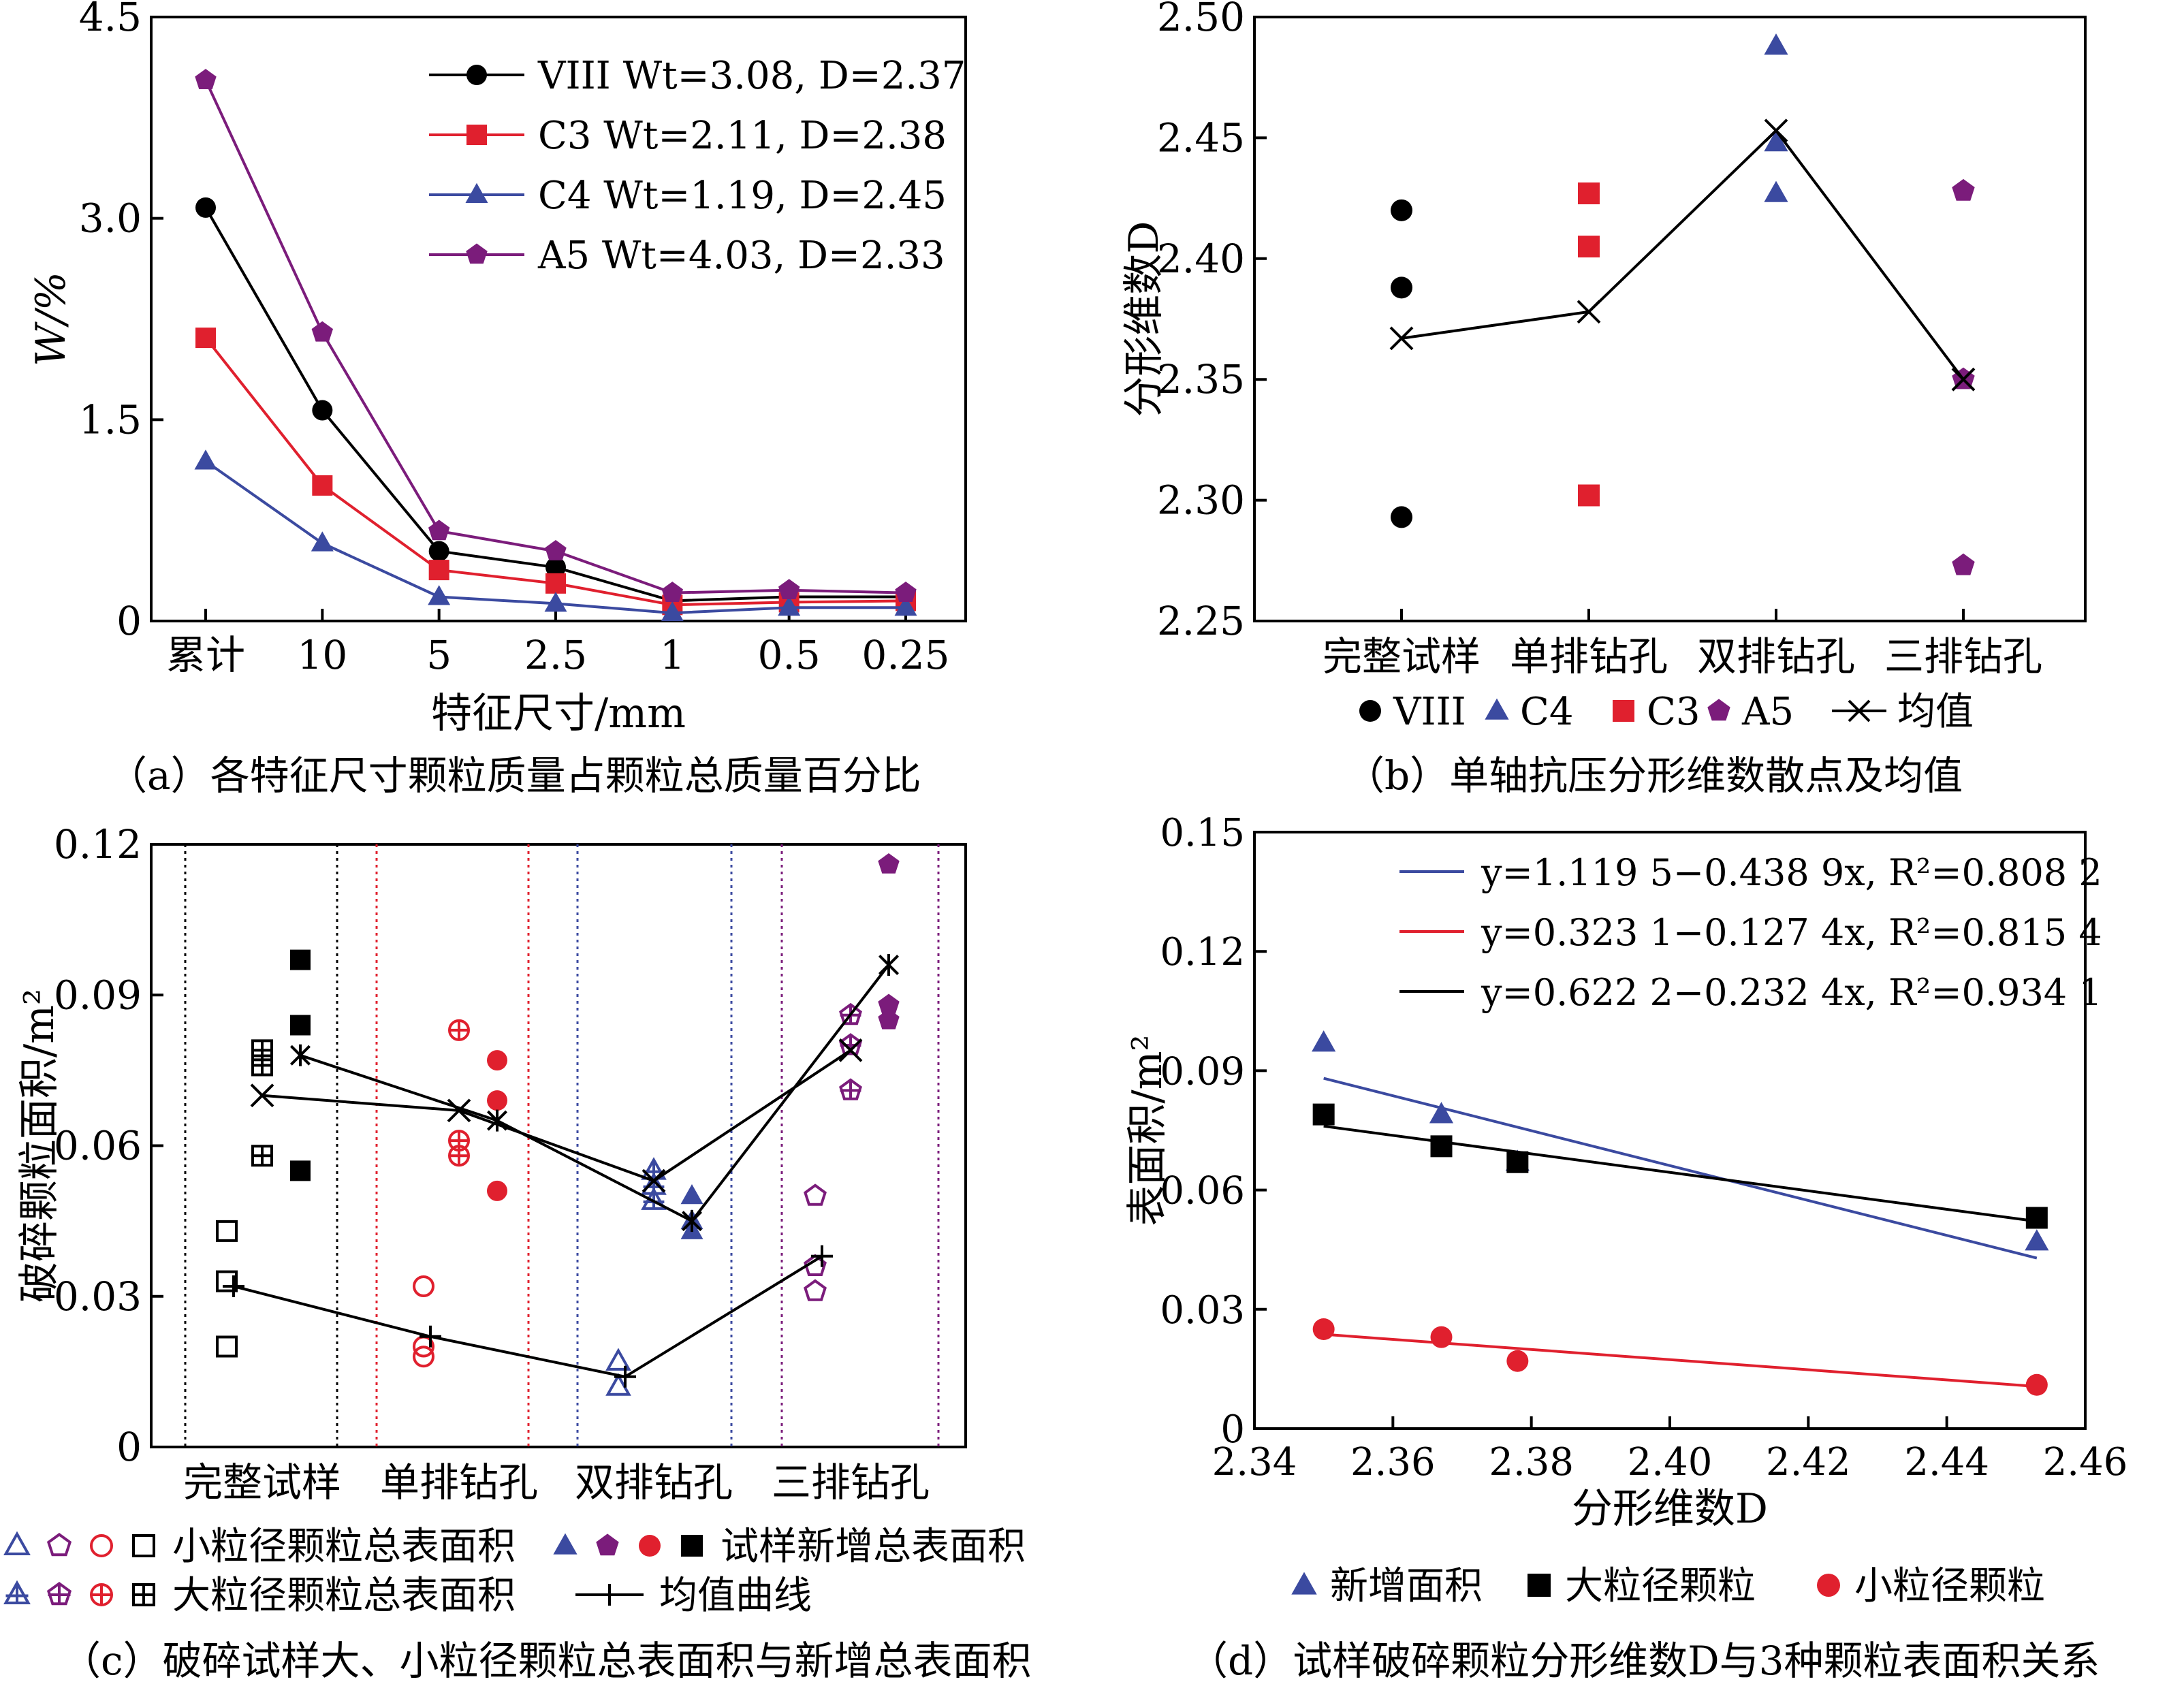 This screenshot has width=2184, height=1686. I want to click on y-tick-label-d: 0.15, so click(1202, 833).